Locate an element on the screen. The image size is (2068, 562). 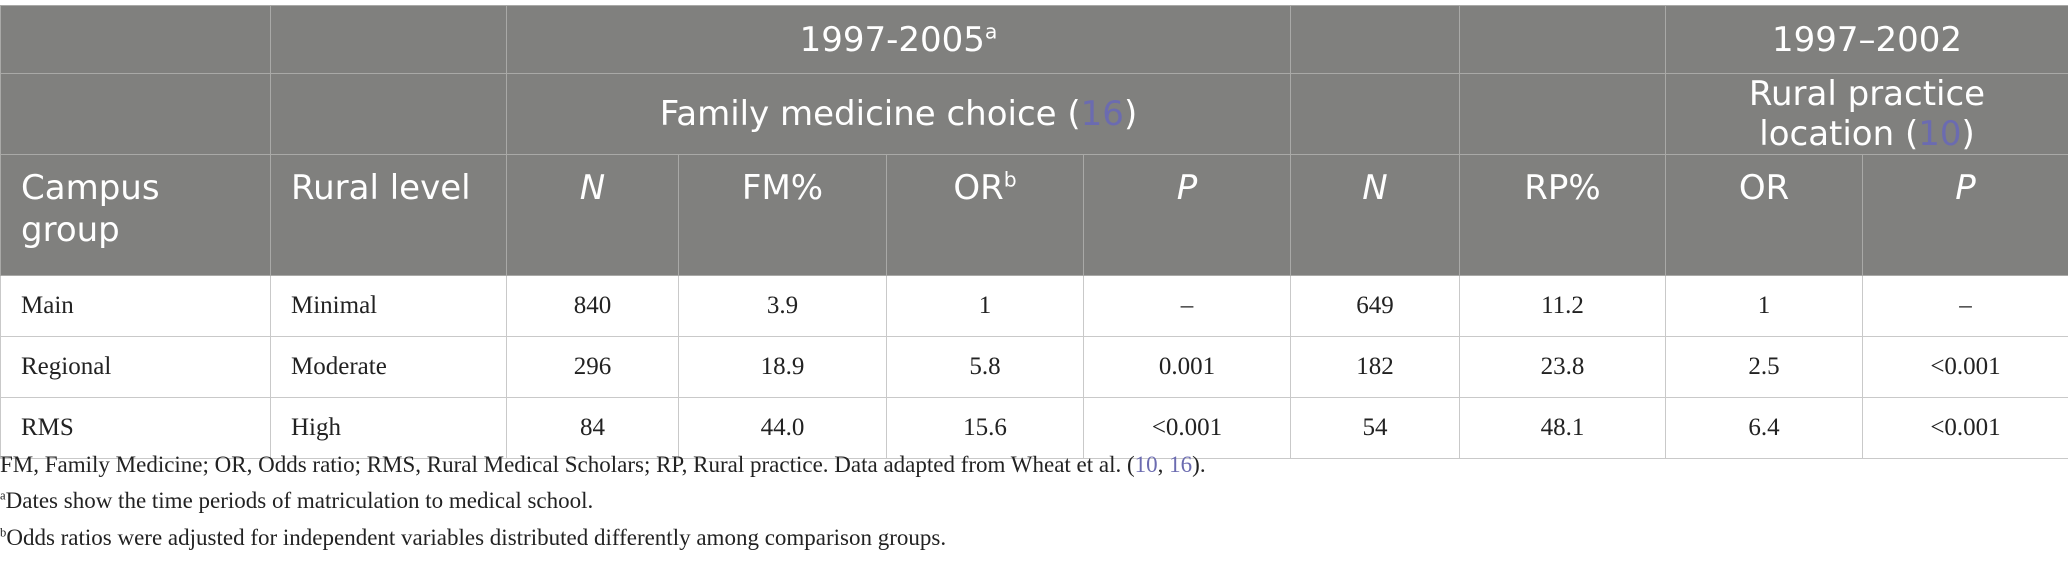
table-cell: 5.8 is located at coordinates (985, 367).